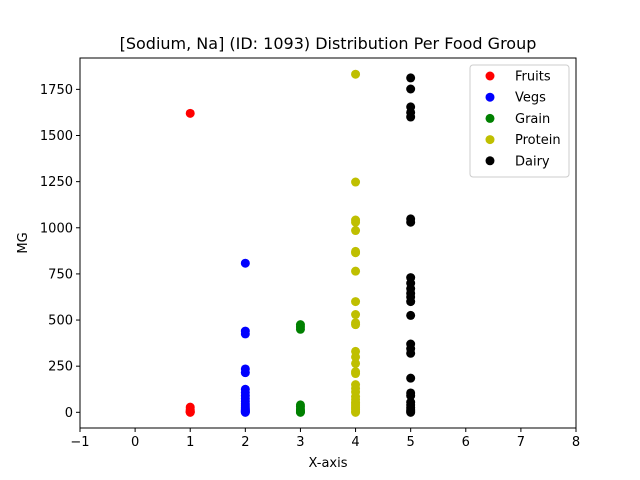  I want to click on series-grain, so click(300, 368).